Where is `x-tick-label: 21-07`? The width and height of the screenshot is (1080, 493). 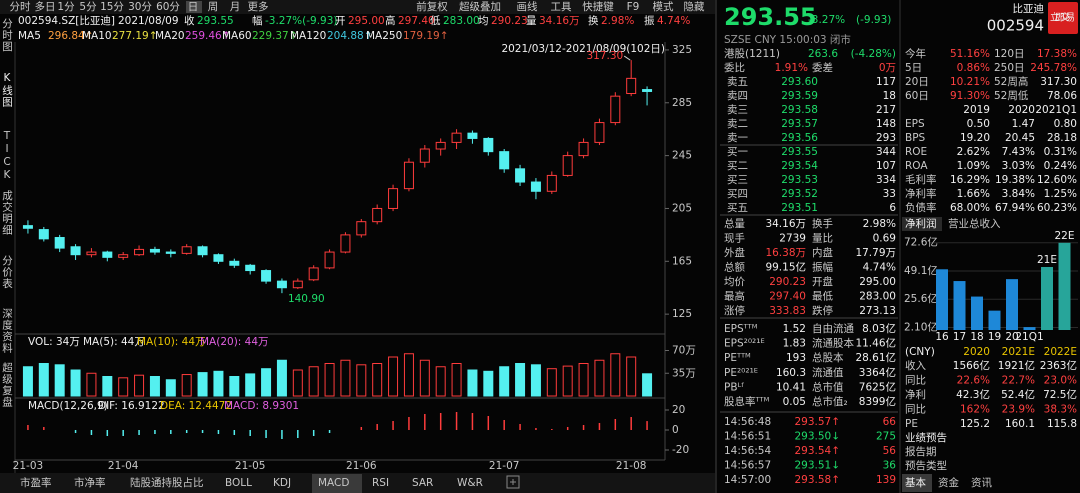 x-tick-label: 21-07 is located at coordinates (504, 466).